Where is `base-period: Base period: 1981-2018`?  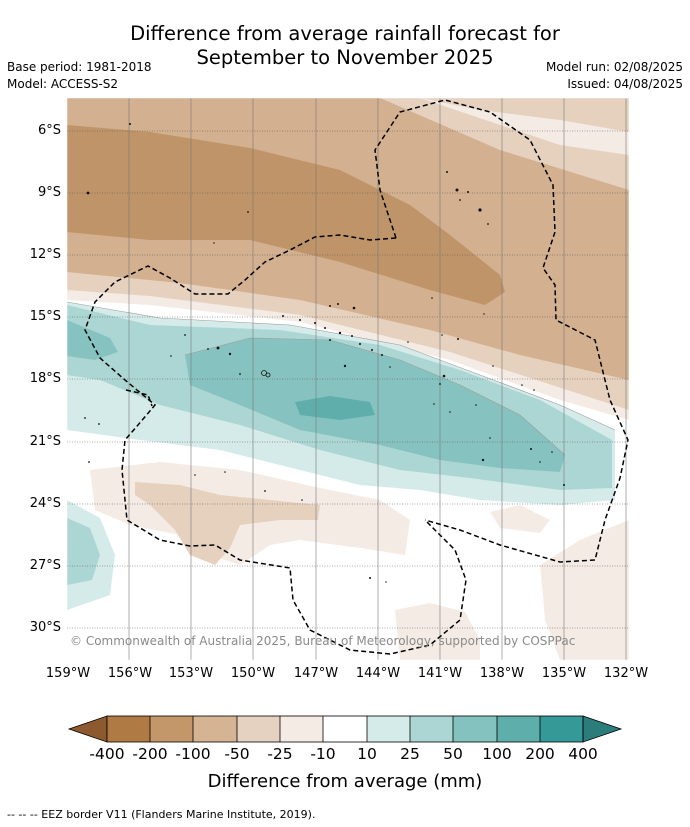 base-period: Base period: 1981-2018 is located at coordinates (79, 67).